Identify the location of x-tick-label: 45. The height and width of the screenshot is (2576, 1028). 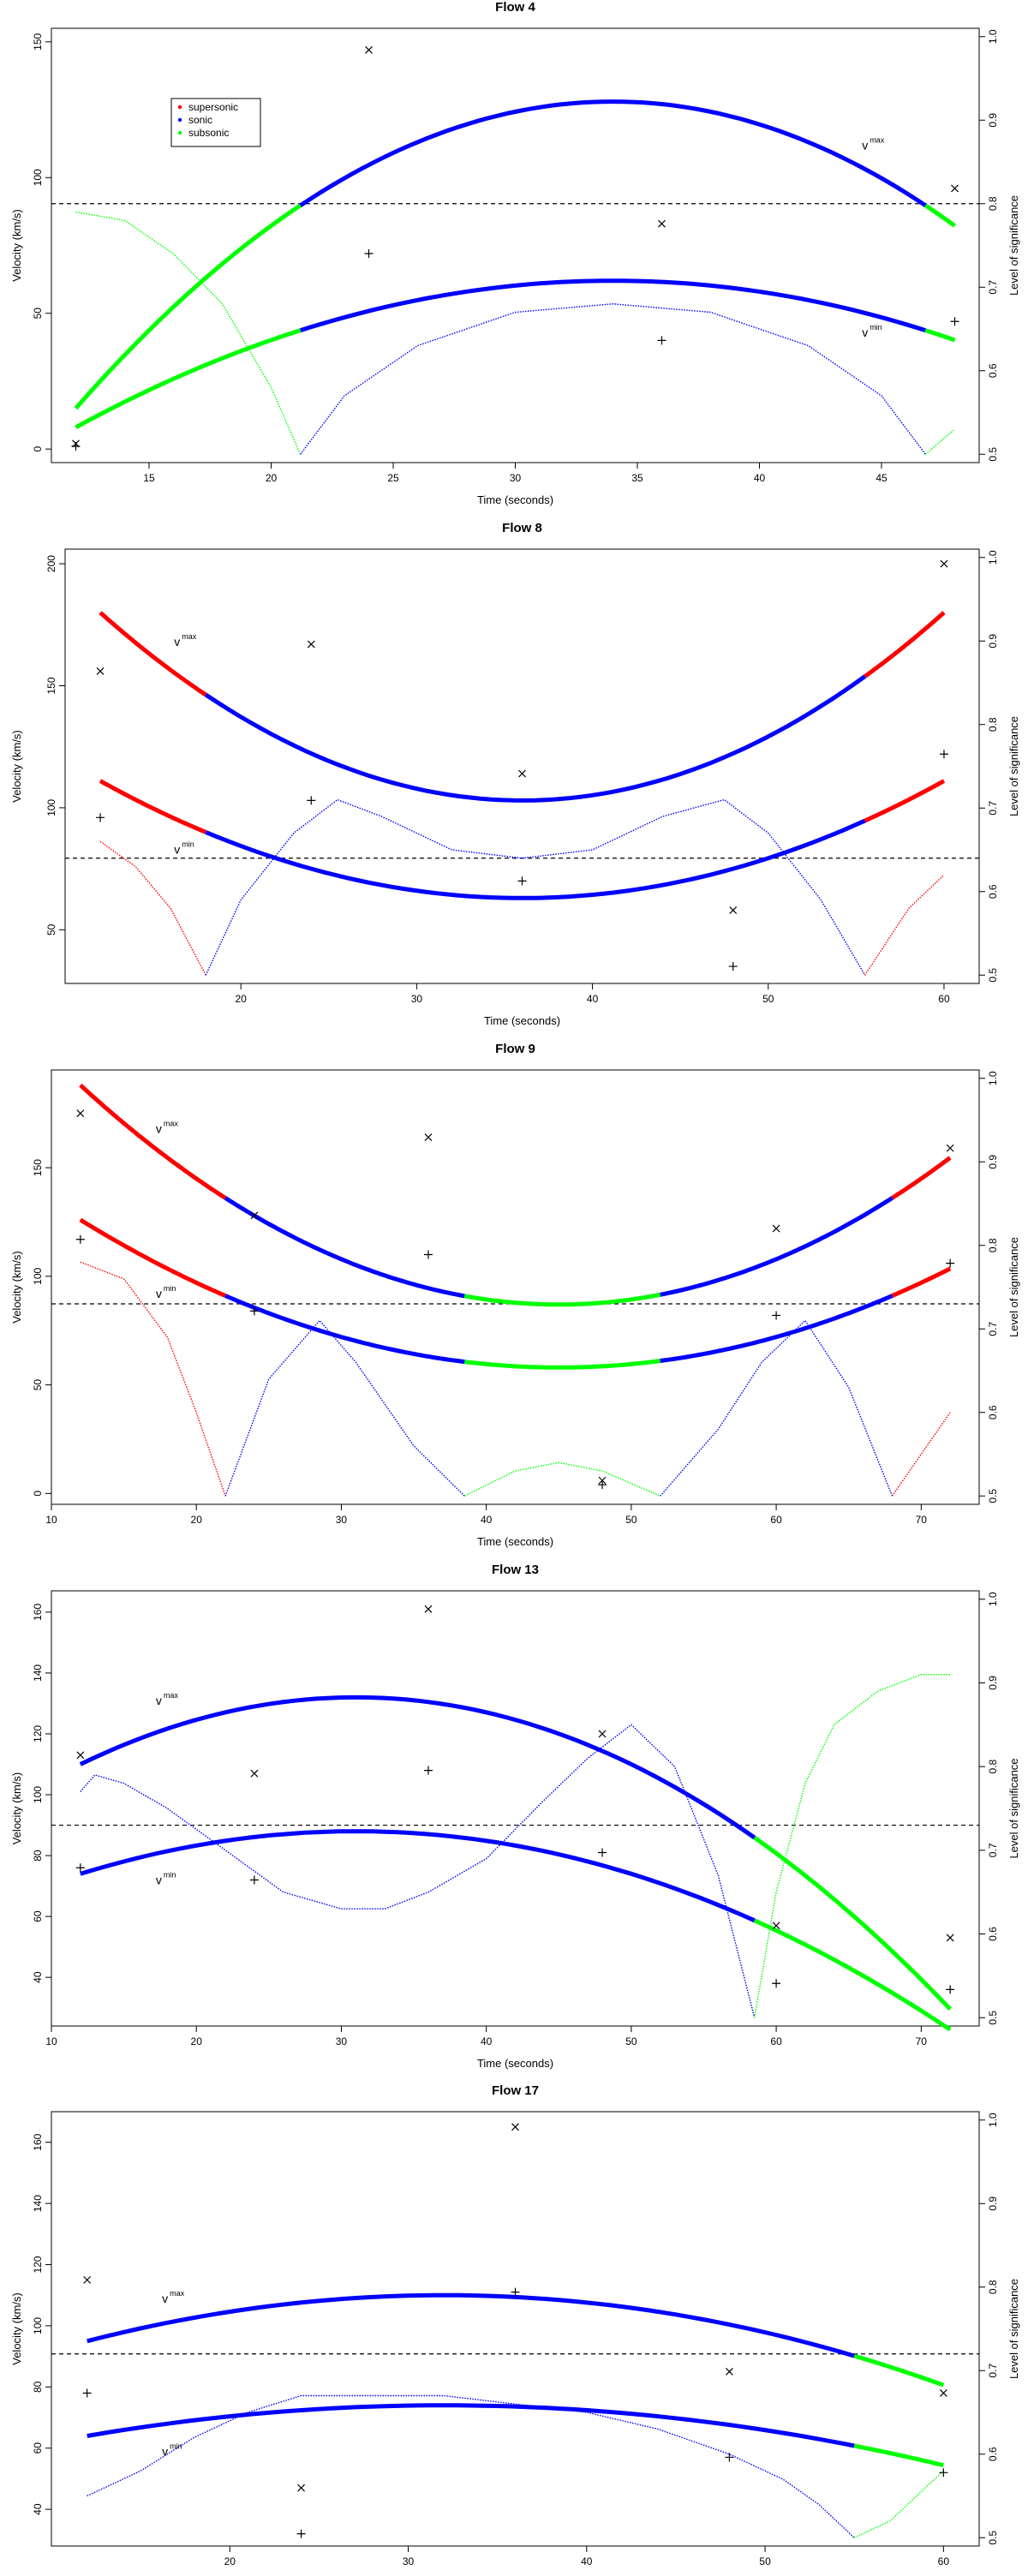
(882, 478).